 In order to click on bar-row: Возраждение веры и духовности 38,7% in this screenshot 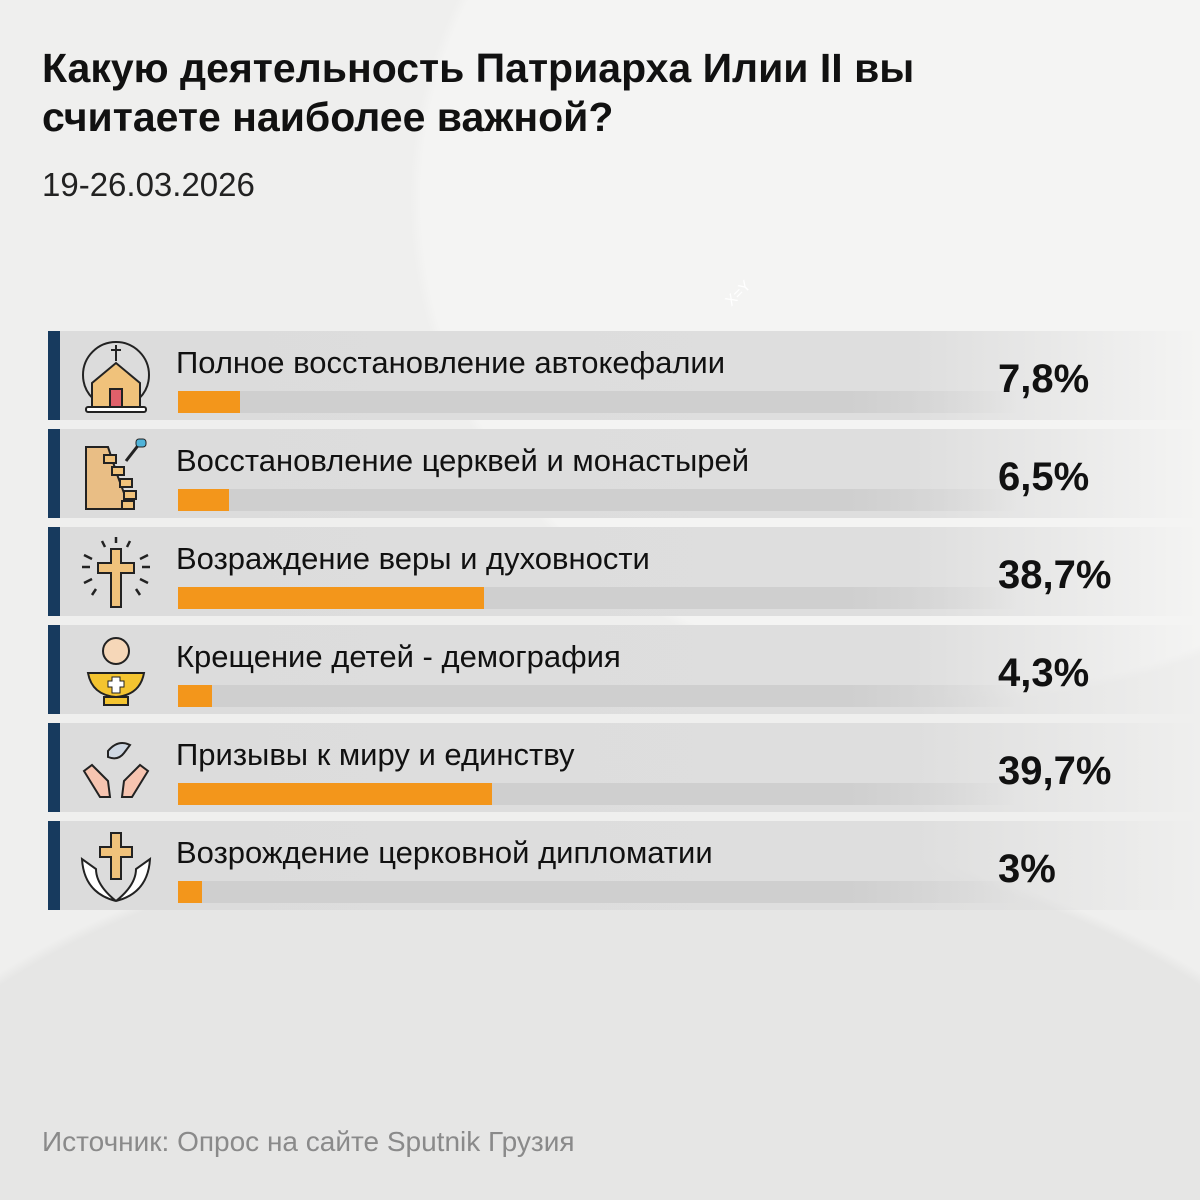, I will do `click(624, 571)`.